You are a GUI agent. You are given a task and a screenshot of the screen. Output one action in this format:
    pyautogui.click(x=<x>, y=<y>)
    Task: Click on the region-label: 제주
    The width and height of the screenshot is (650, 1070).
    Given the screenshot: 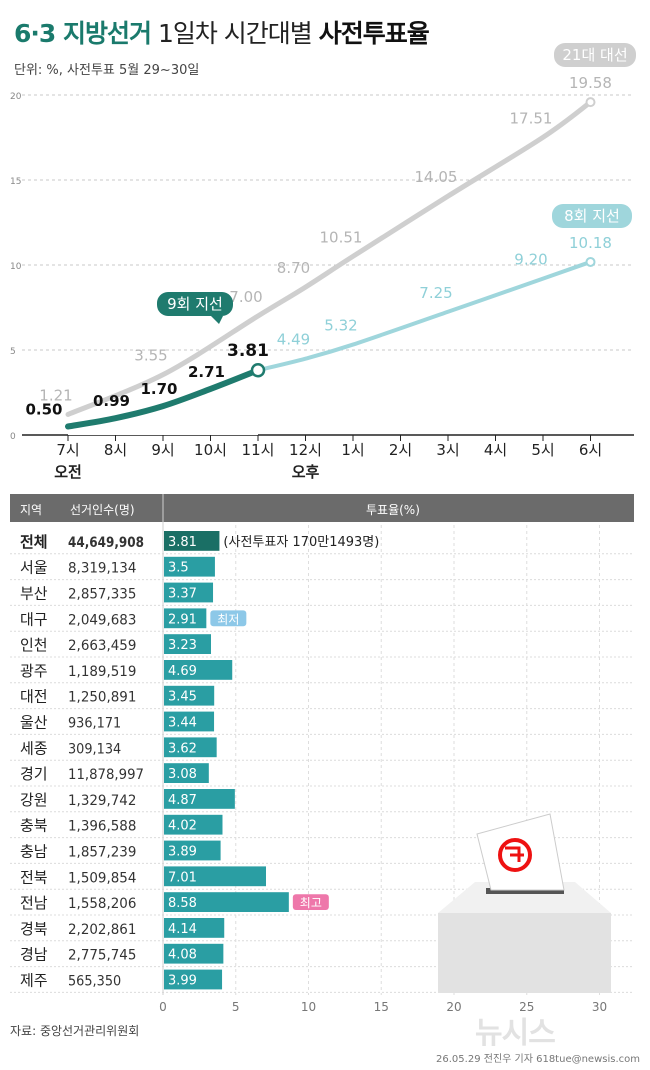 What is the action you would take?
    pyautogui.click(x=34, y=981)
    